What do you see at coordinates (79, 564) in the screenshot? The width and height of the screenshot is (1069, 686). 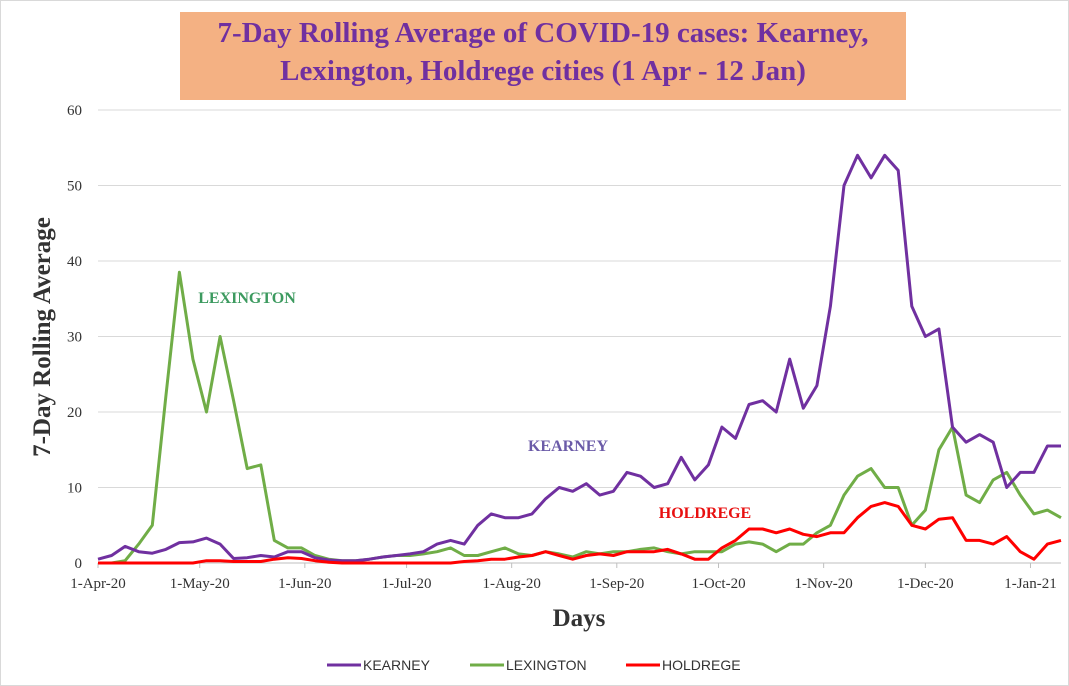 I see `y-tick-label: 0` at bounding box center [79, 564].